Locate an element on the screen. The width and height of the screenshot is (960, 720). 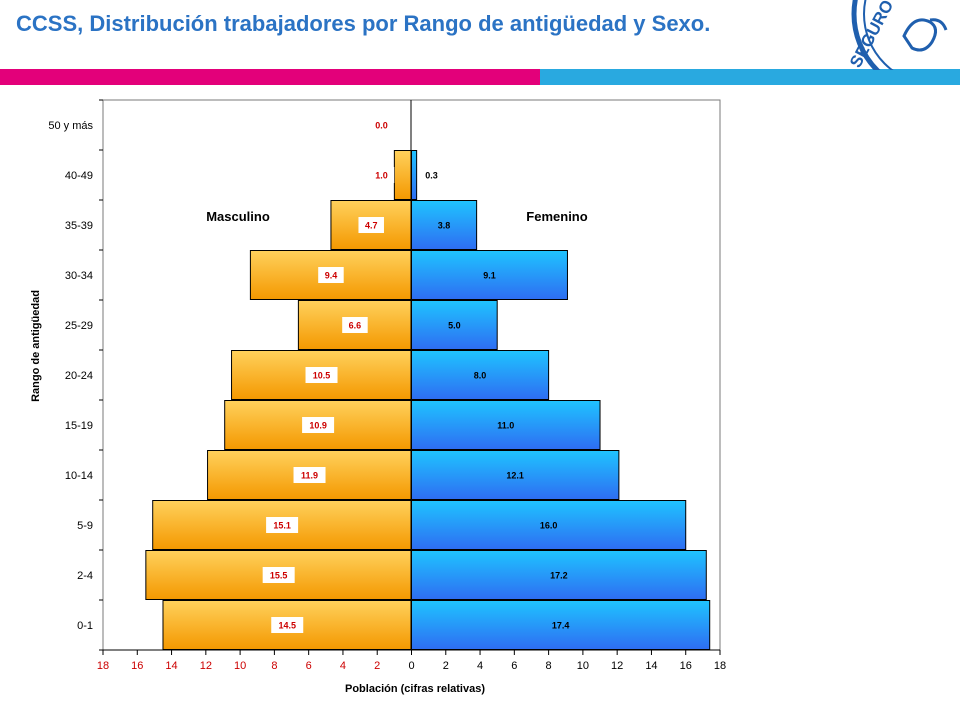
data-label-masculino: 4.7 is located at coordinates (371, 226).